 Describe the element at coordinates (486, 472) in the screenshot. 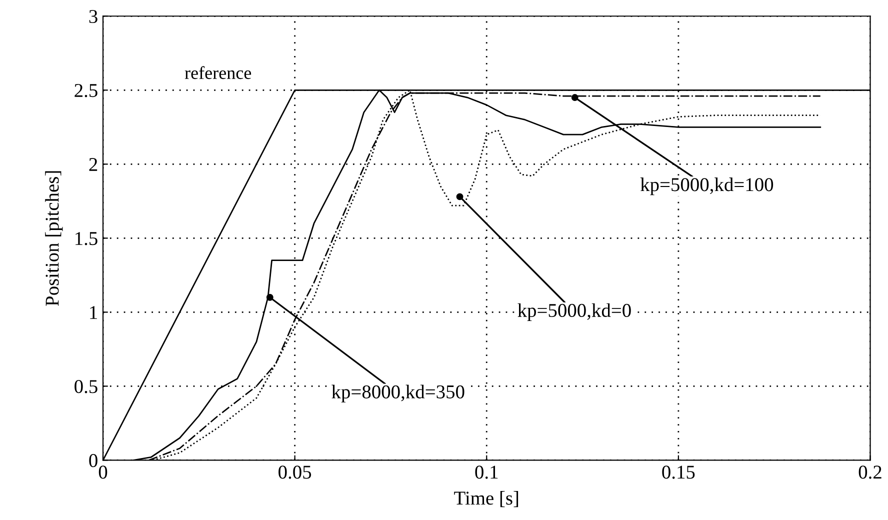

I see `x-tick-label: 0.1` at that location.